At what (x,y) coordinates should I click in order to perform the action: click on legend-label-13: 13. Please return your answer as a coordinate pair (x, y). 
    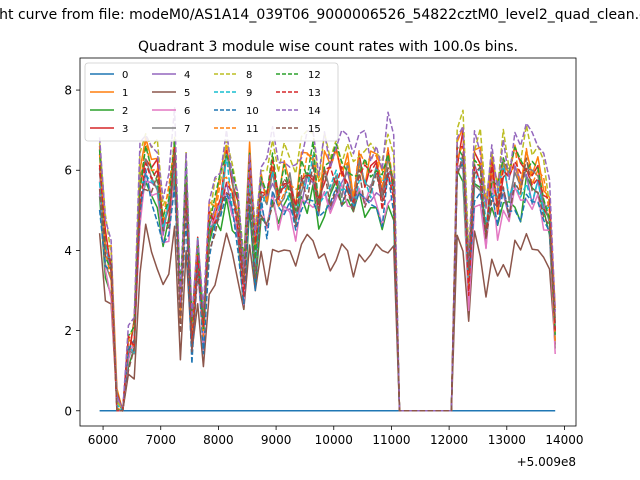
    Looking at the image, I should click on (314, 93).